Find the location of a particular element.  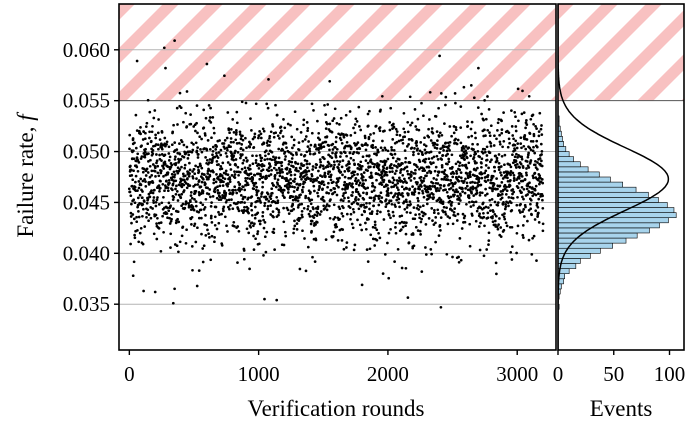

x-tick-label: 2000 is located at coordinates (388, 374).